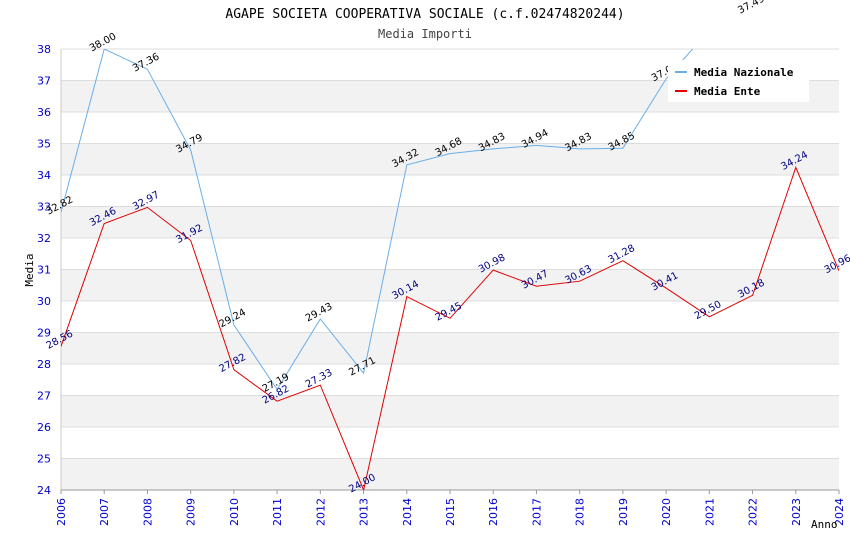 This screenshot has height=550, width=850. I want to click on data-label: 29.24, so click(233, 318).